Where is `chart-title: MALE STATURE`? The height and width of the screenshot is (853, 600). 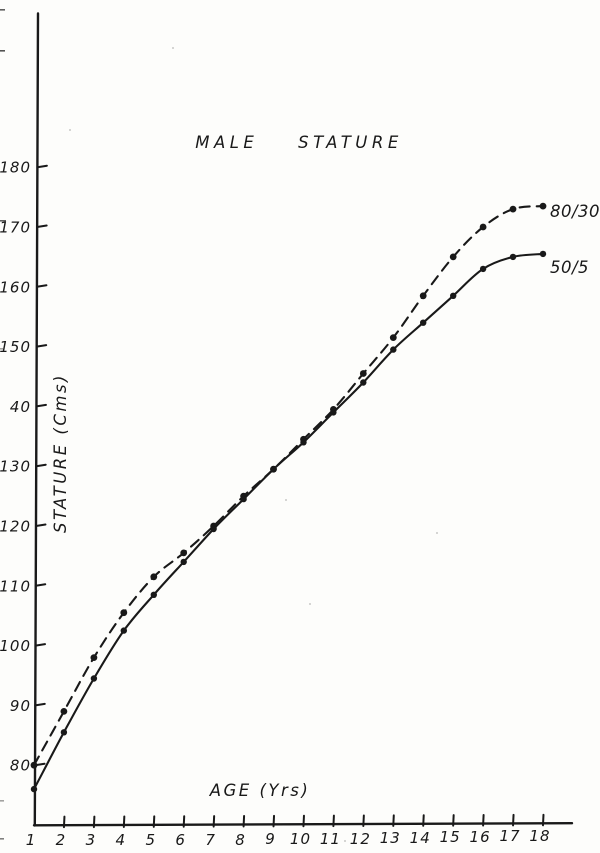 chart-title: MALE STATURE is located at coordinates (299, 142).